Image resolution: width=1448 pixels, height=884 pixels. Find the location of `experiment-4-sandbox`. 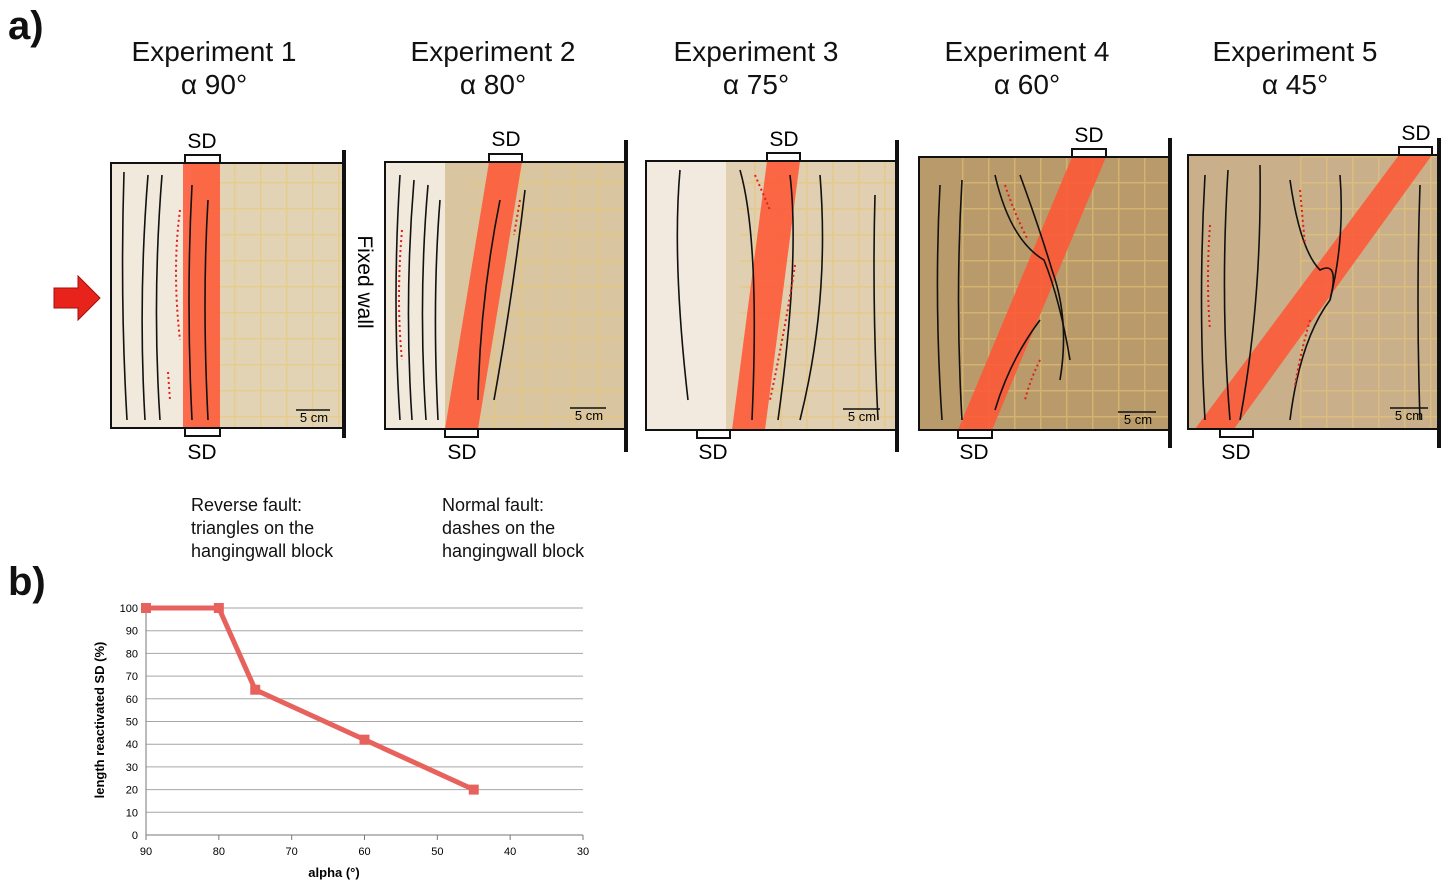

experiment-4-sandbox is located at coordinates (1045, 293).